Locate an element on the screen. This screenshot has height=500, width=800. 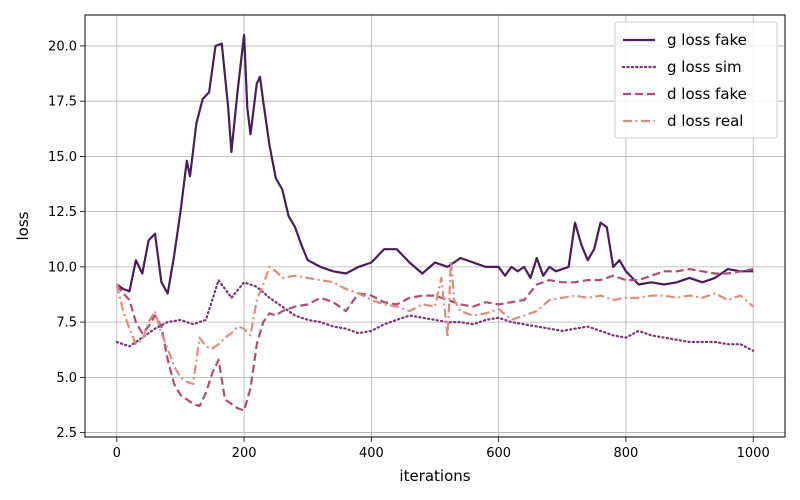
y-axis: 2.5 5.0 7.5 10.0 12.5 15.0 17.5 20.0 is located at coordinates (66, 240).